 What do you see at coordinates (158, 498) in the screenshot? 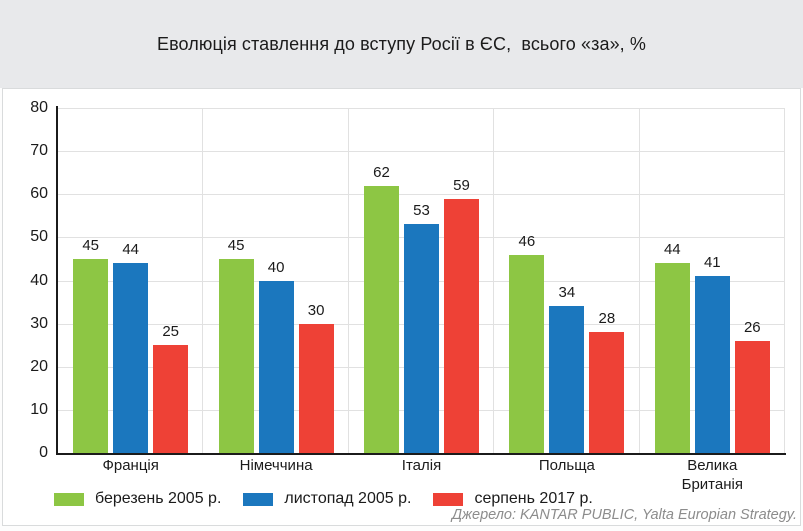
I see `legend-label: березень 2005 р.` at bounding box center [158, 498].